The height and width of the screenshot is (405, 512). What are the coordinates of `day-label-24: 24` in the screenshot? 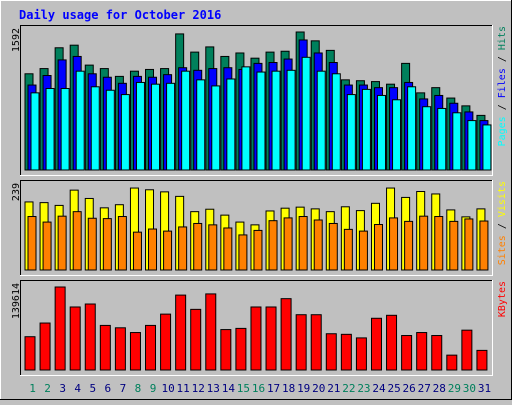 It's located at (379, 388).